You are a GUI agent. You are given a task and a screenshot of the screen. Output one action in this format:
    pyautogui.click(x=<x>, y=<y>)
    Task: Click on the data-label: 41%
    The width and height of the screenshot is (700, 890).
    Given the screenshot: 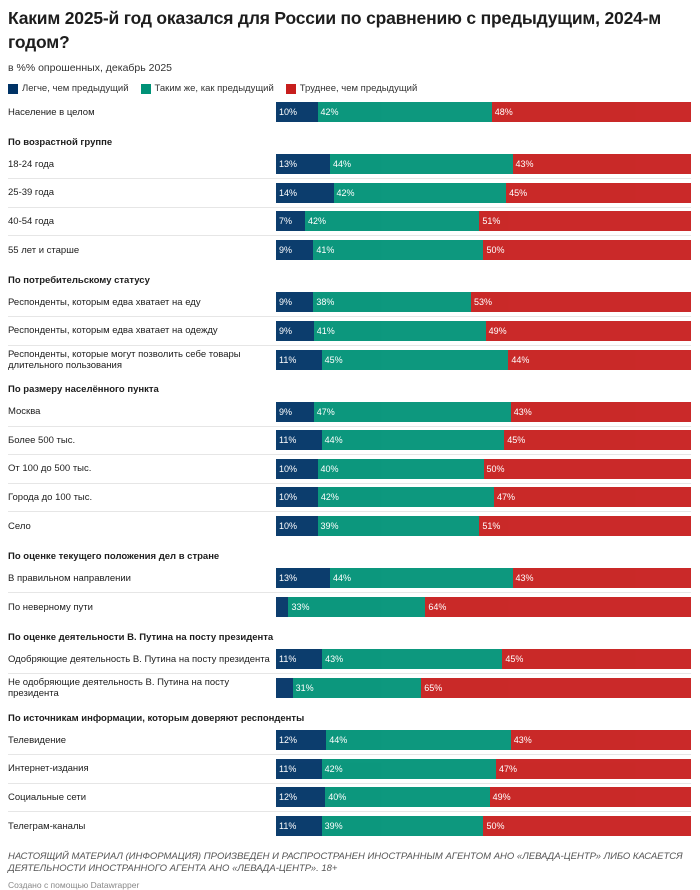 What is the action you would take?
    pyautogui.click(x=325, y=330)
    